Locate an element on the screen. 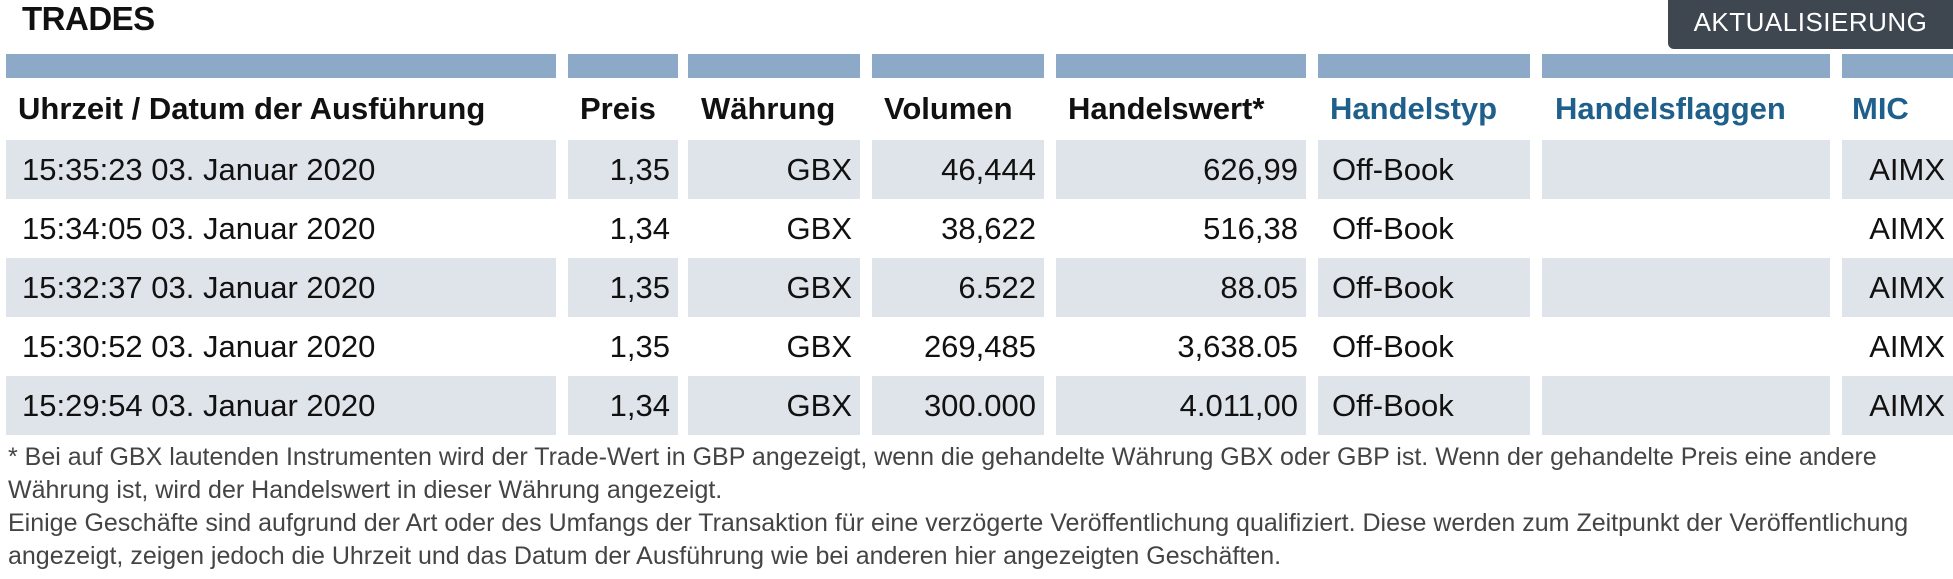  column-header-mic: MIC is located at coordinates (1880, 108).